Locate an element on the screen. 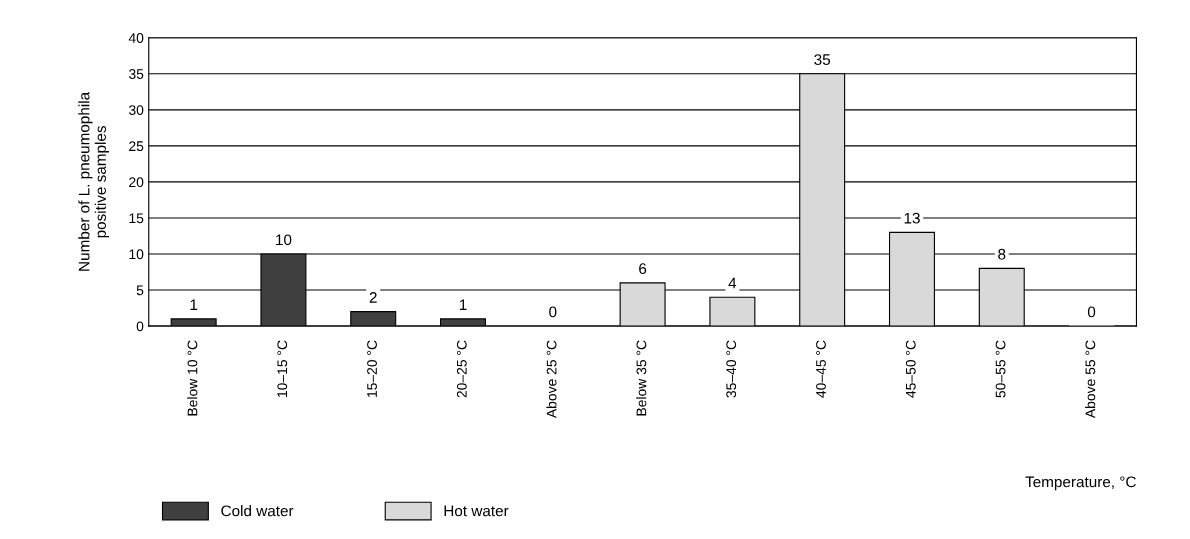 The width and height of the screenshot is (1190, 539). y-tick-label: 30 is located at coordinates (136, 110).